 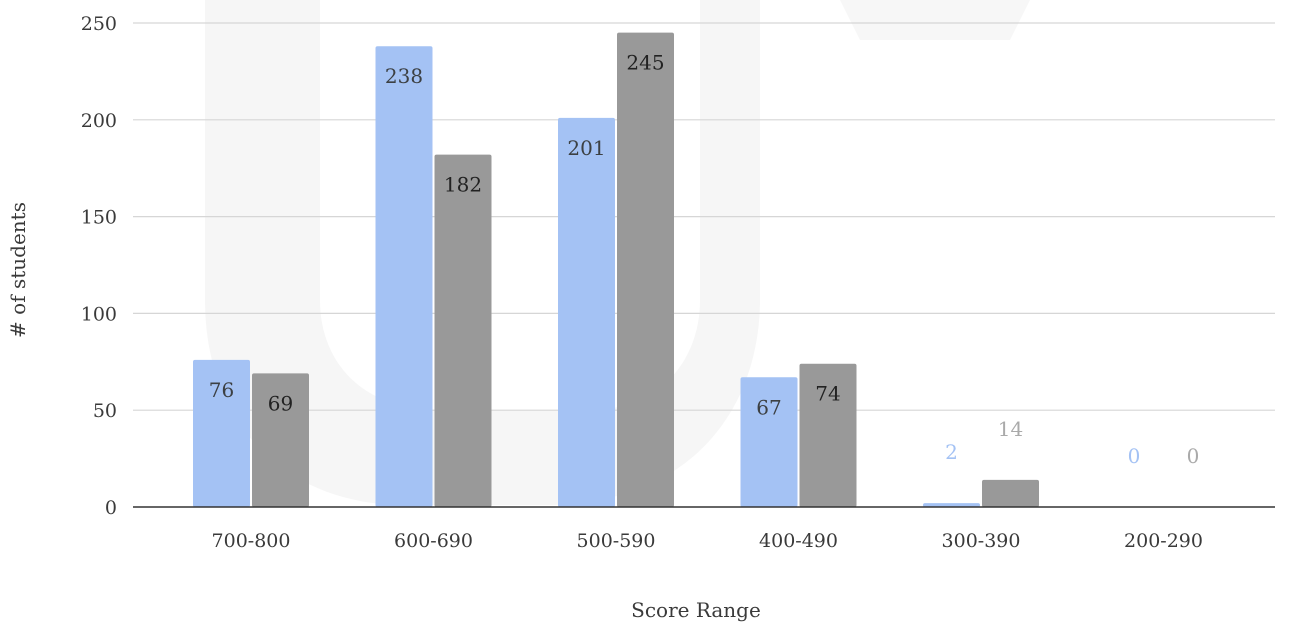 I want to click on x-tick-label: 500-590, so click(x=616, y=541).